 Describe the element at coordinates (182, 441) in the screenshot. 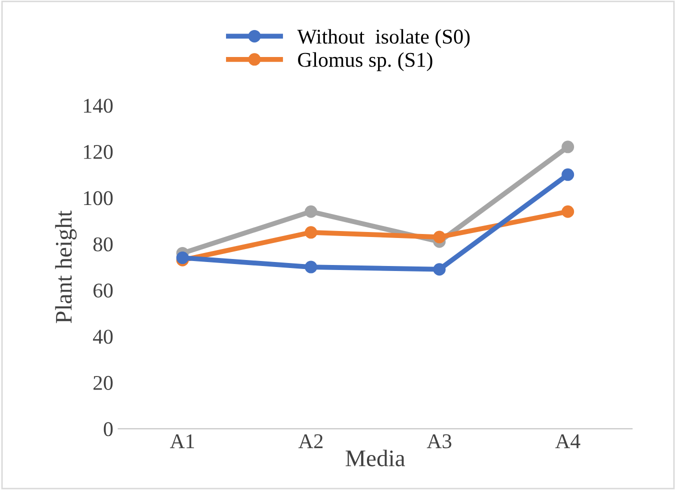

I see `x-tick-label: A1` at that location.